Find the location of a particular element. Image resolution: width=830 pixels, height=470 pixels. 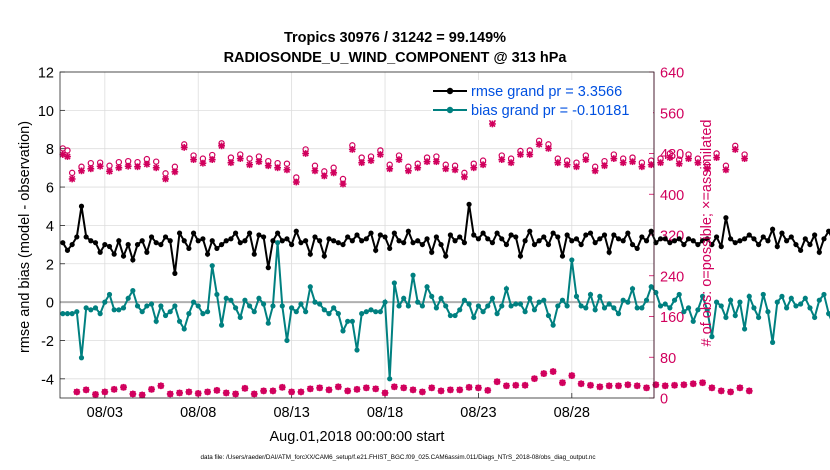

y-tick-label: 0 is located at coordinates (50, 304).